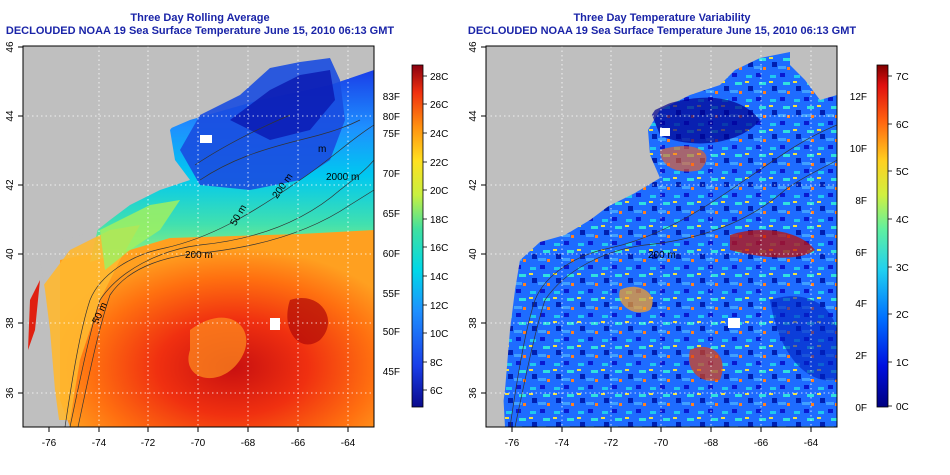  I want to click on right-land-nova-scotia, so click(813, 73).